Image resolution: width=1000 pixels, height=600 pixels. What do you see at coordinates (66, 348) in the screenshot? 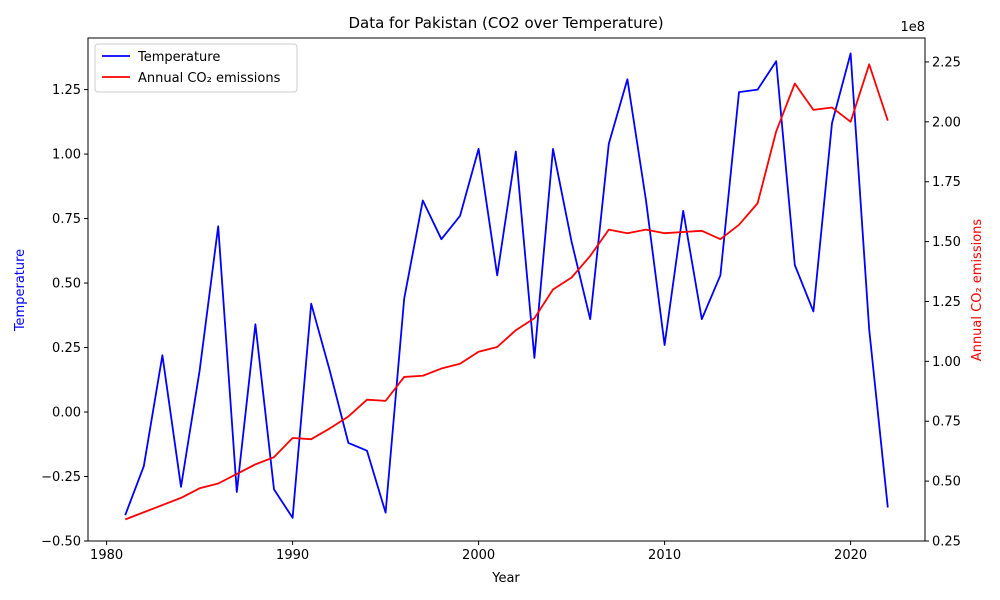
I see `y-left-tick-label: 0.25` at bounding box center [66, 348].